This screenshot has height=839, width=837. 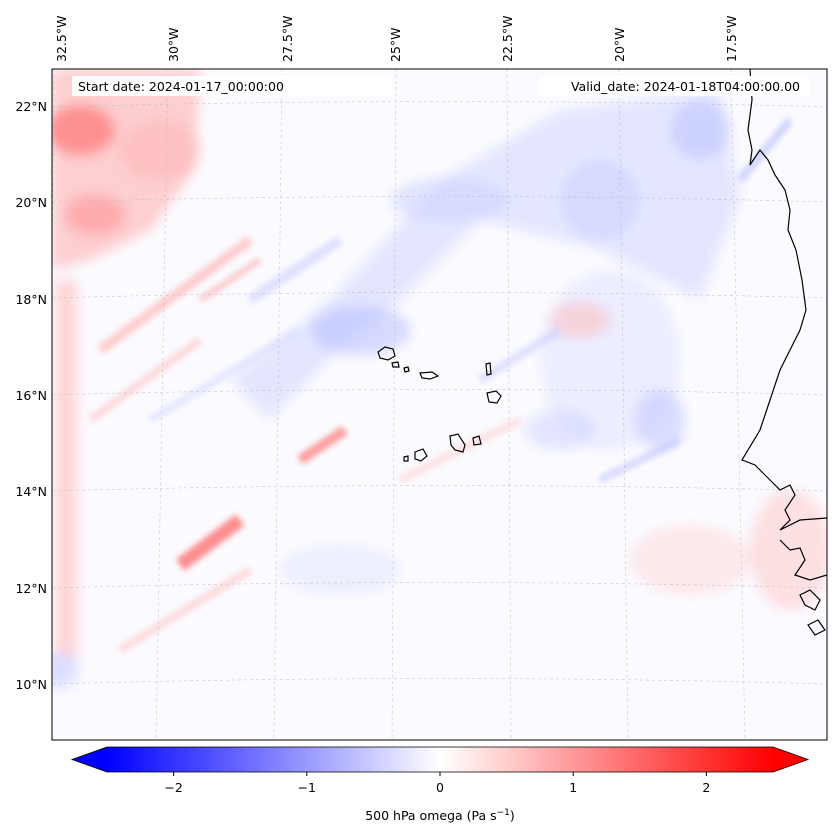 I want to click on colorbar-tick-label: −1, so click(x=307, y=787).